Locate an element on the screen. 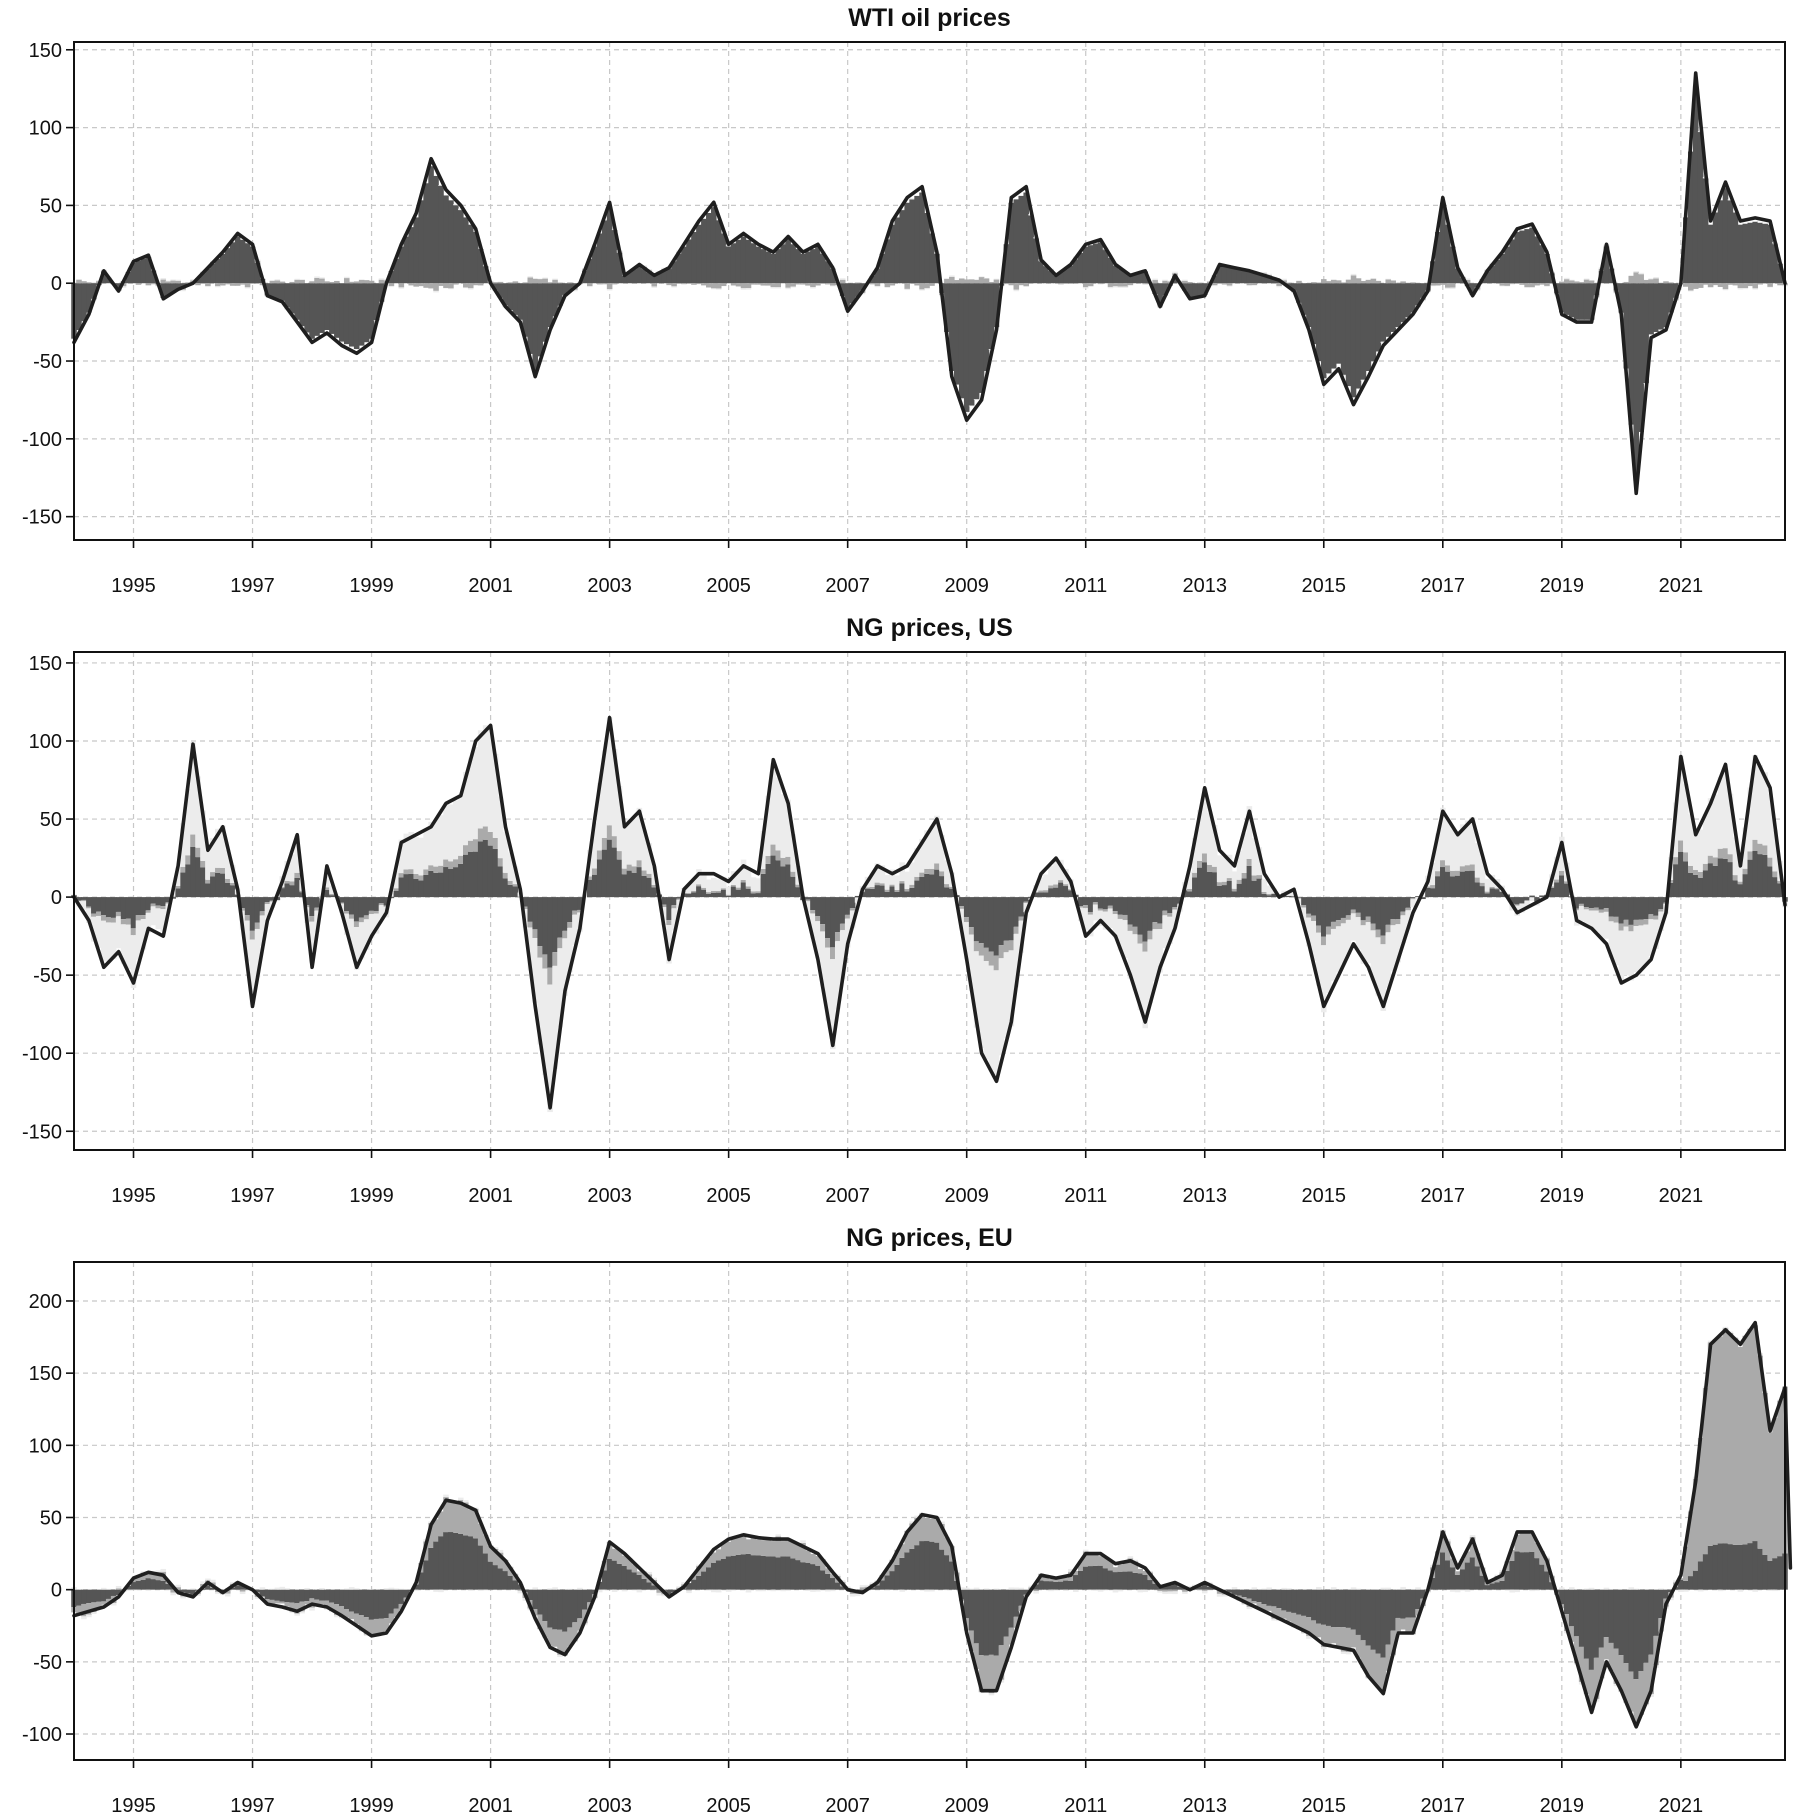 The height and width of the screenshot is (1819, 1795). y-tick-label: 50 is located at coordinates (51, 206).